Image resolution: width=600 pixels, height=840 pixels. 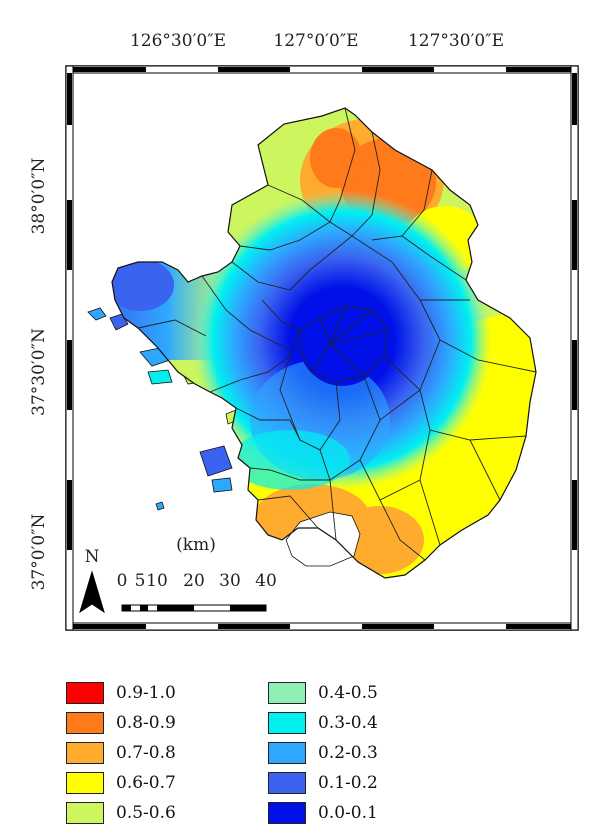 I want to click on legend-item: 0.8-0.9, so click(x=121, y=723).